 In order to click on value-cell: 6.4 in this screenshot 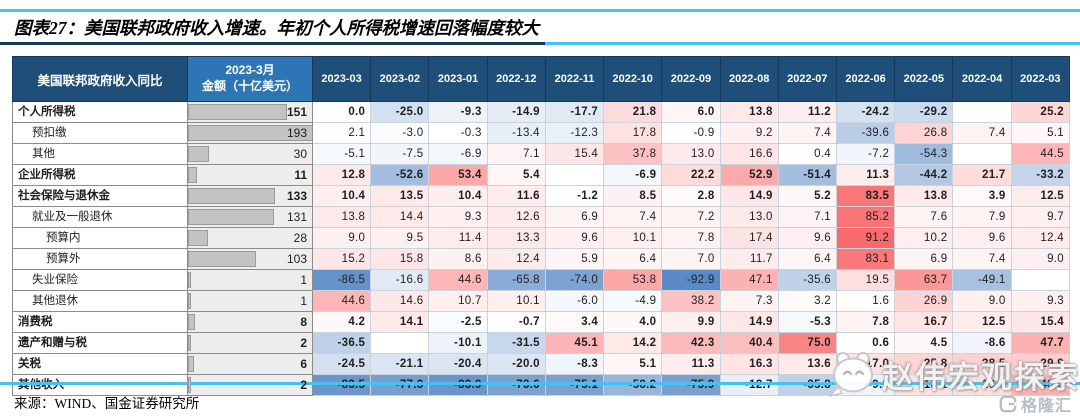, I will do `click(807, 259)`.